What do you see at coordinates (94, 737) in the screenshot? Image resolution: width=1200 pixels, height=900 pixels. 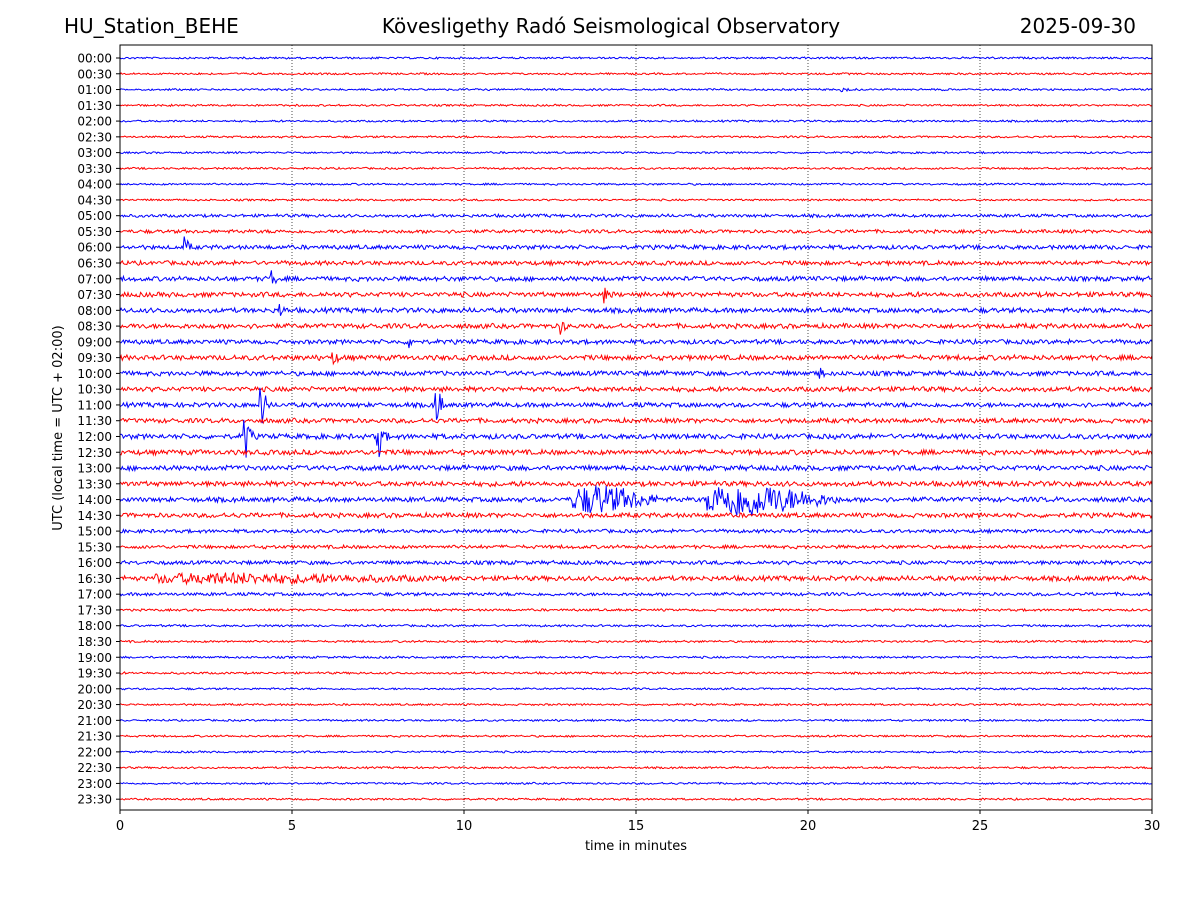 I see `row-label-2130: 21:30` at bounding box center [94, 737].